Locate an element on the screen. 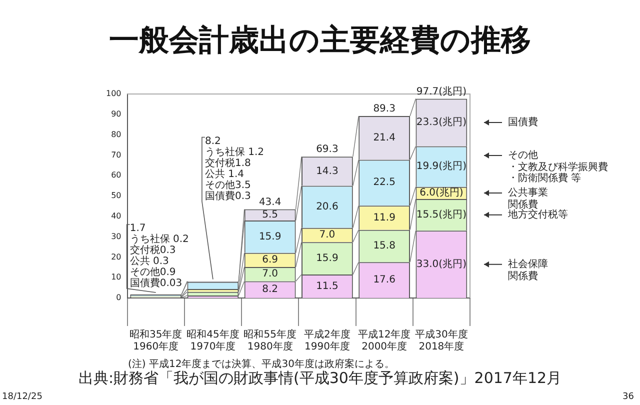  text: (注) 平成12年度までは決算、平成30年度は政府案による。 is located at coordinates (261, 364).